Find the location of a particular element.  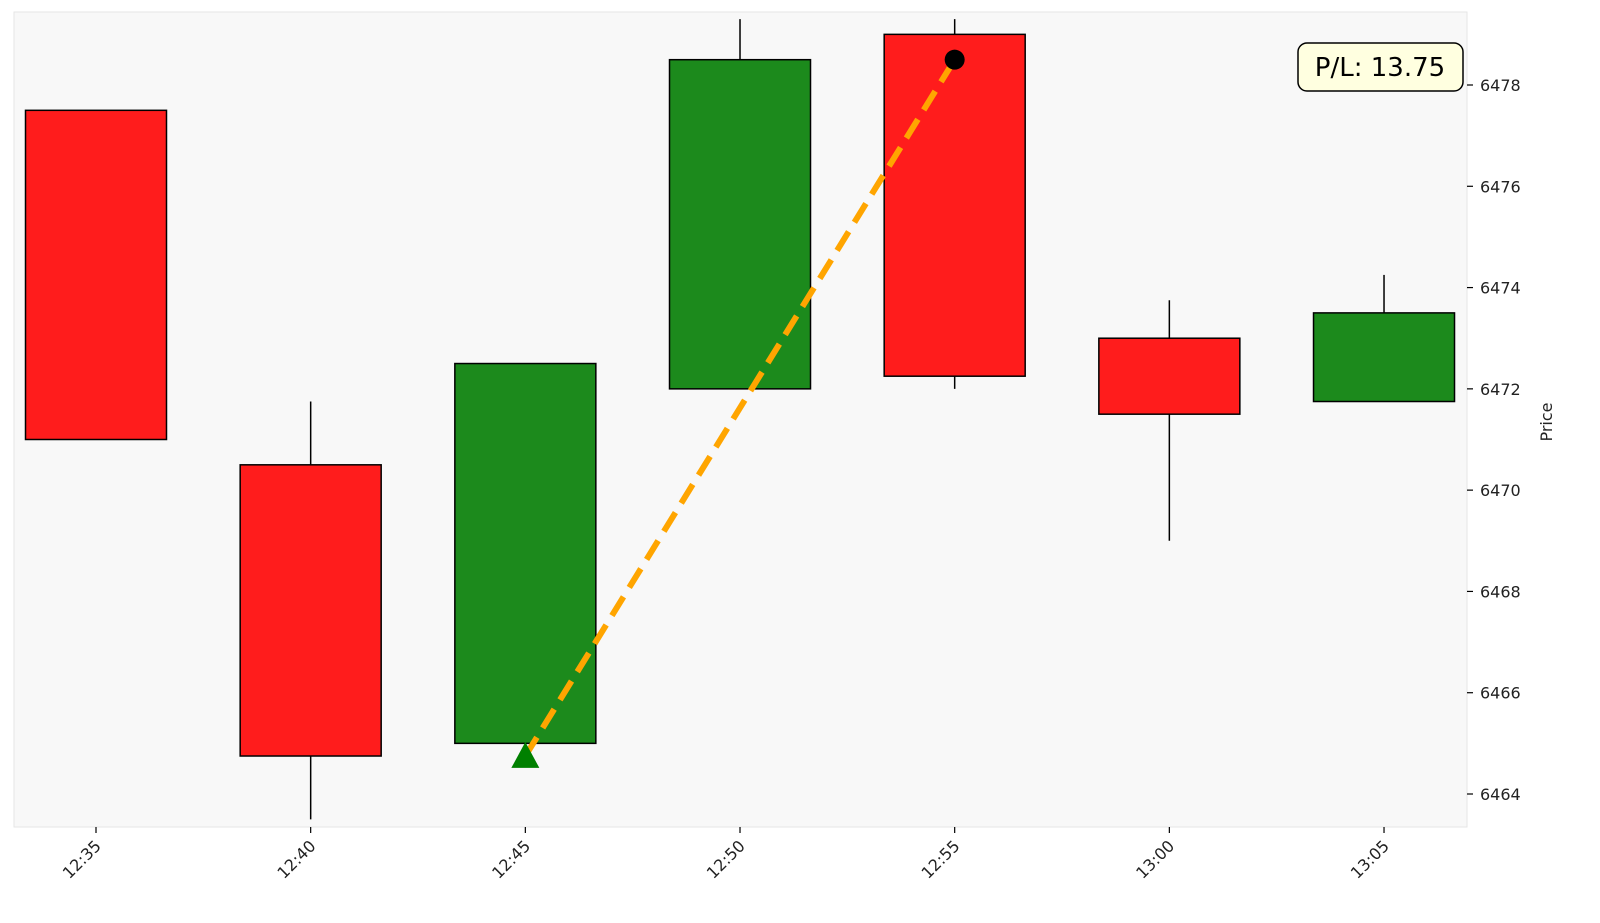

y-axis-label: Price is located at coordinates (1546, 421).